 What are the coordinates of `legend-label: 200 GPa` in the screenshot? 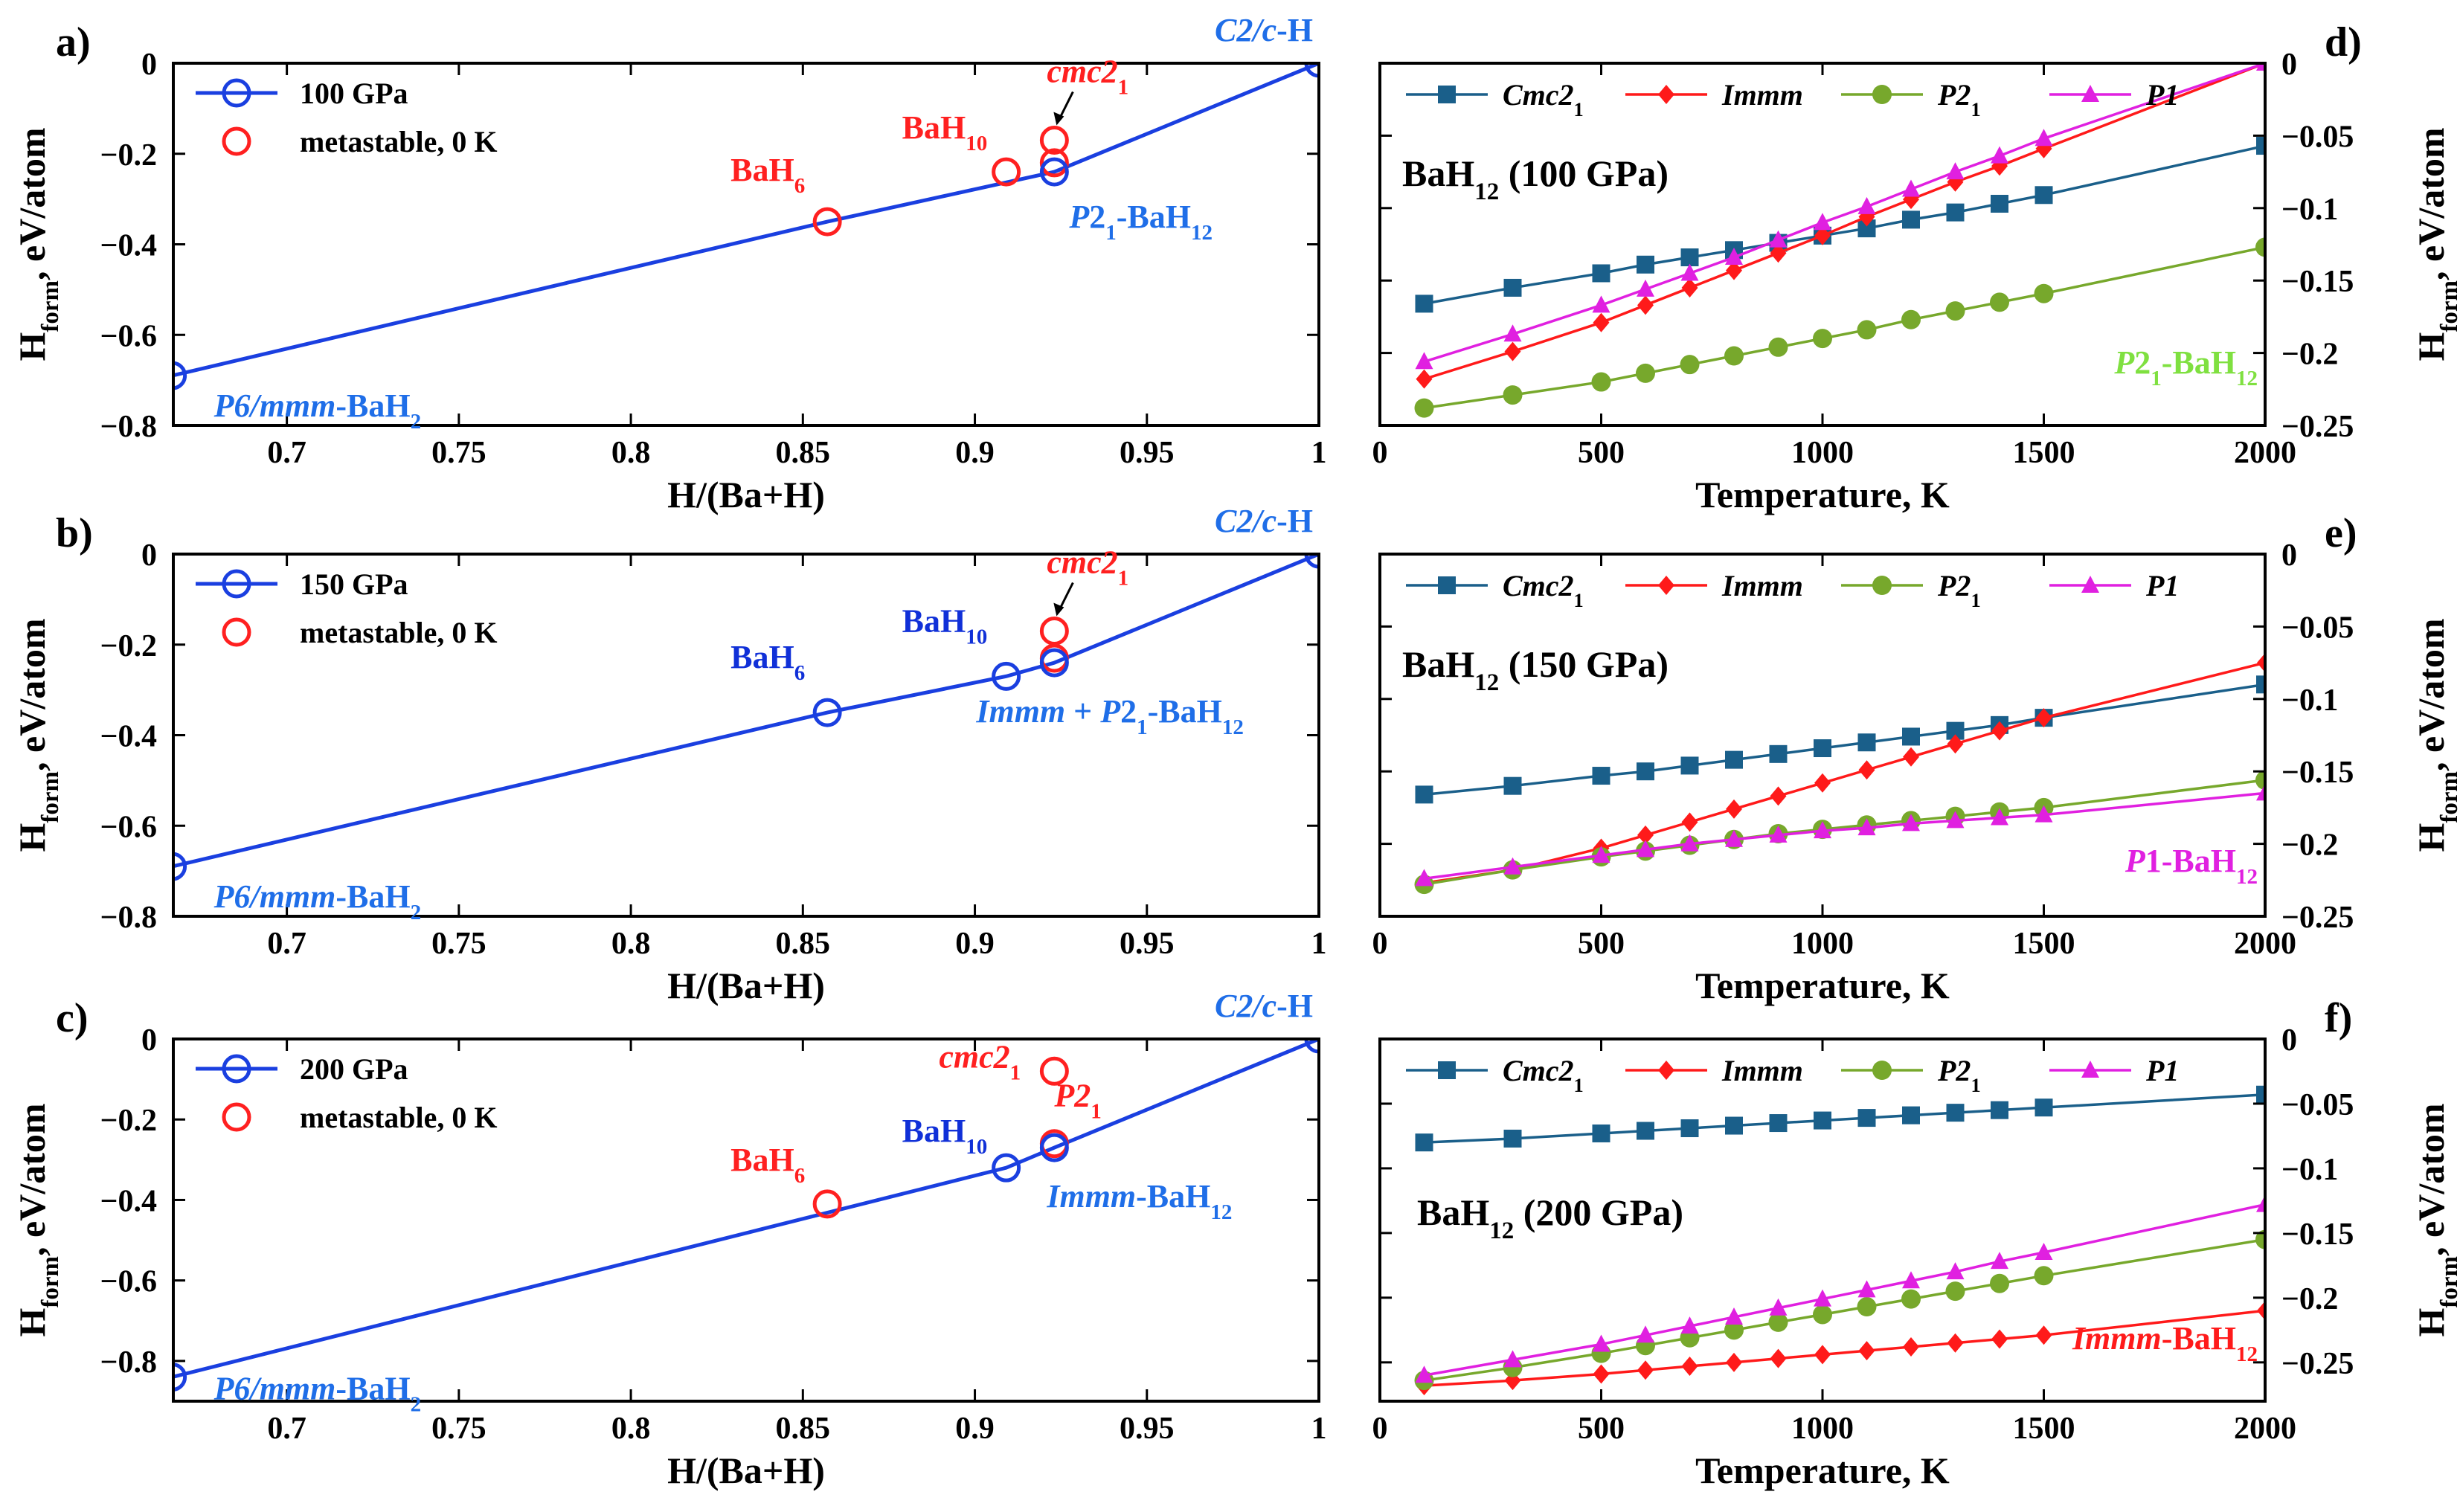 It's located at (354, 1069).